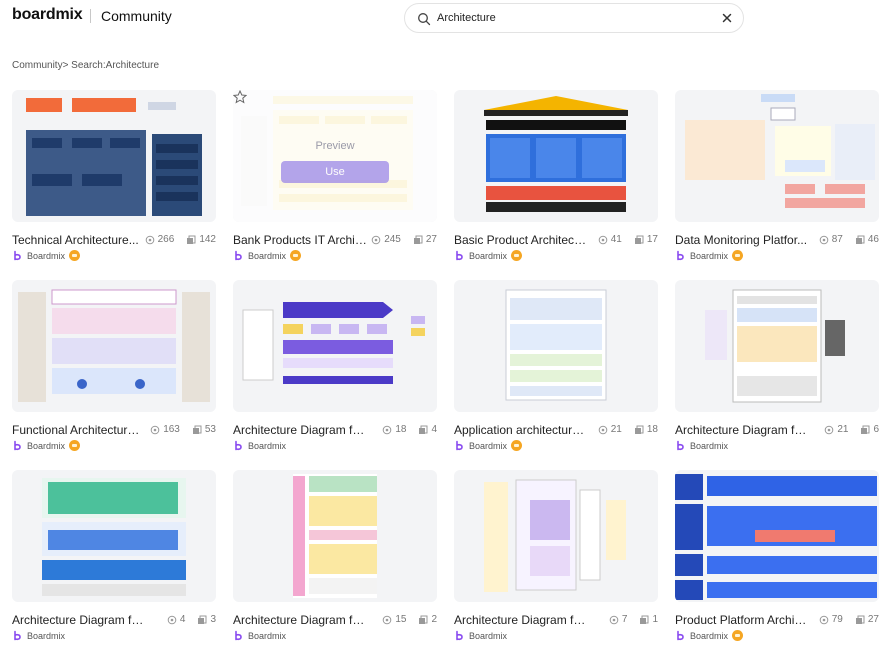  What do you see at coordinates (335, 146) in the screenshot?
I see `preview-button: Preview` at bounding box center [335, 146].